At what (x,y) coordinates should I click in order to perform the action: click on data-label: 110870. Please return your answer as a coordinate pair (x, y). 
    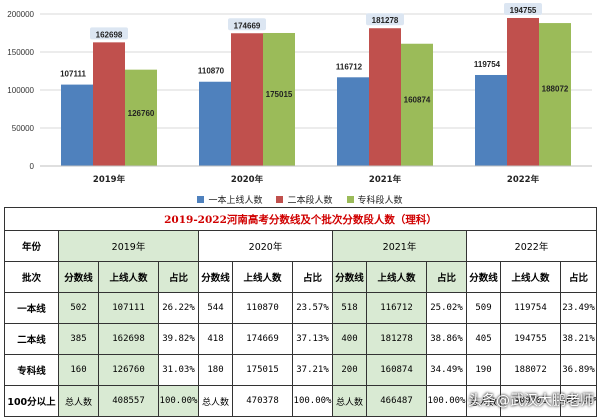
    Looking at the image, I should click on (211, 71).